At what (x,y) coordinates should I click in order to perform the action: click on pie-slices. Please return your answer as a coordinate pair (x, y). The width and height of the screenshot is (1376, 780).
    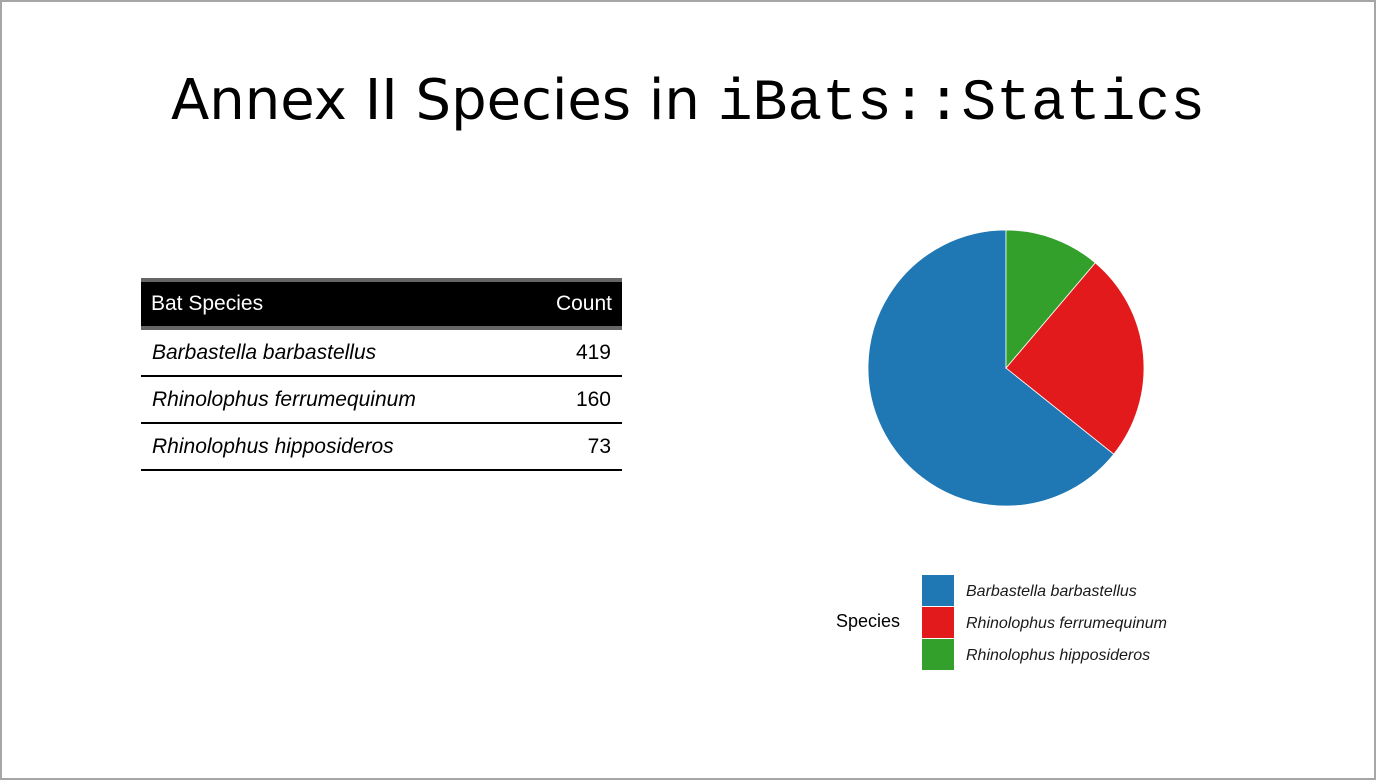
    Looking at the image, I should click on (1006, 368).